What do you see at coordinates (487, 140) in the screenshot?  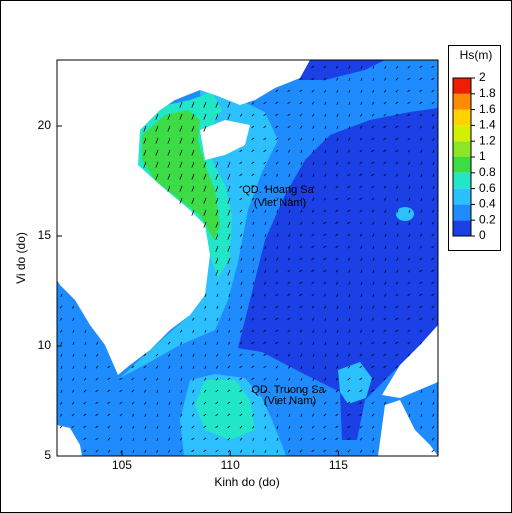 I see `colorbar-tick-label: 1.2` at bounding box center [487, 140].